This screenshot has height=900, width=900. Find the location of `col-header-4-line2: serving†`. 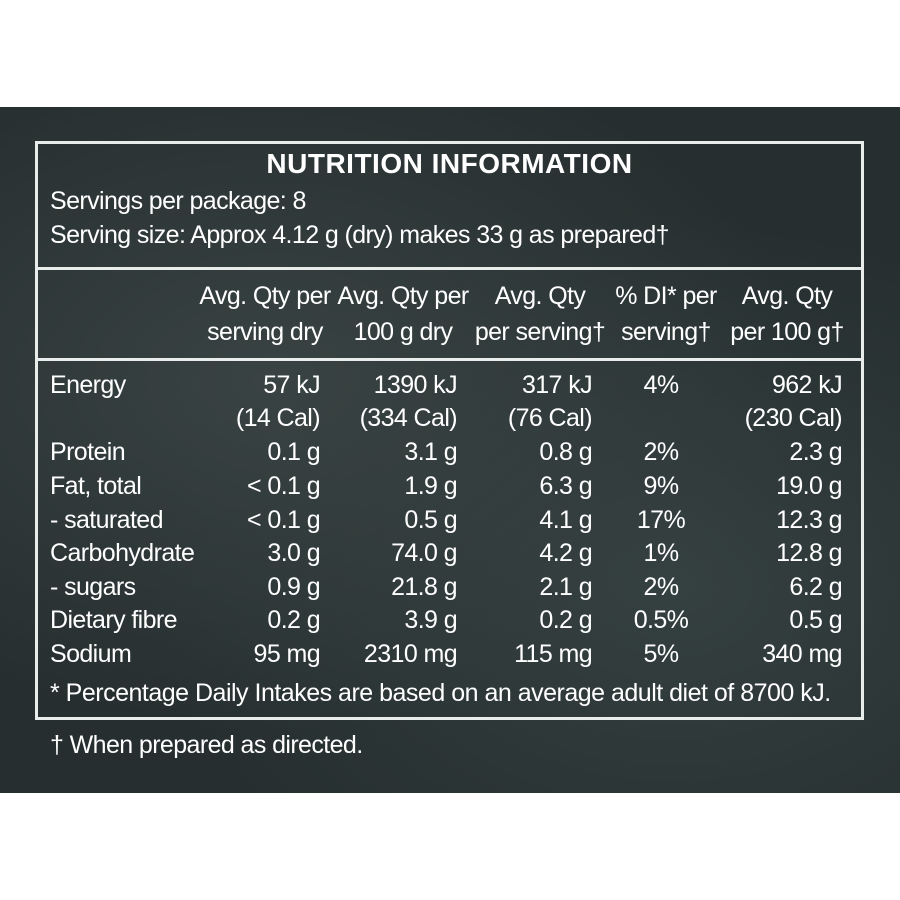

col-header-4-line2: serving† is located at coordinates (666, 332).